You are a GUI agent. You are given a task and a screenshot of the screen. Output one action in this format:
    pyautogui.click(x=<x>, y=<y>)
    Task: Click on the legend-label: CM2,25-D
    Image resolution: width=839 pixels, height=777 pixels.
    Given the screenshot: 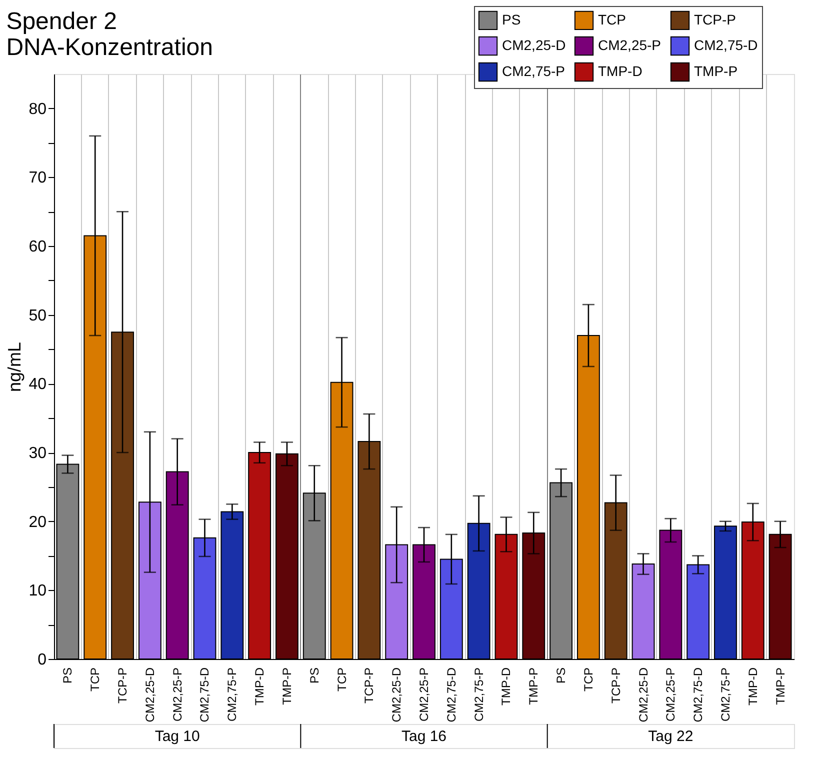 What is the action you would take?
    pyautogui.click(x=534, y=45)
    